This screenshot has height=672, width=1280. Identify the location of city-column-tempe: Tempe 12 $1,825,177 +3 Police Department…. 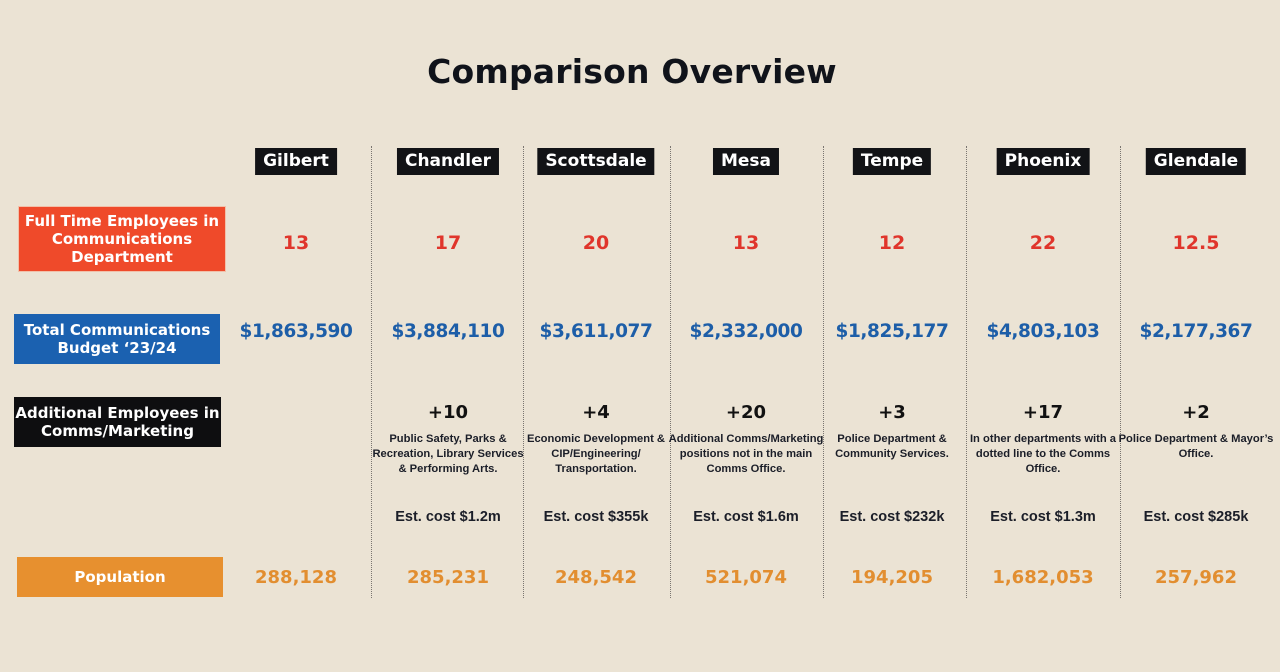
(892, 336).